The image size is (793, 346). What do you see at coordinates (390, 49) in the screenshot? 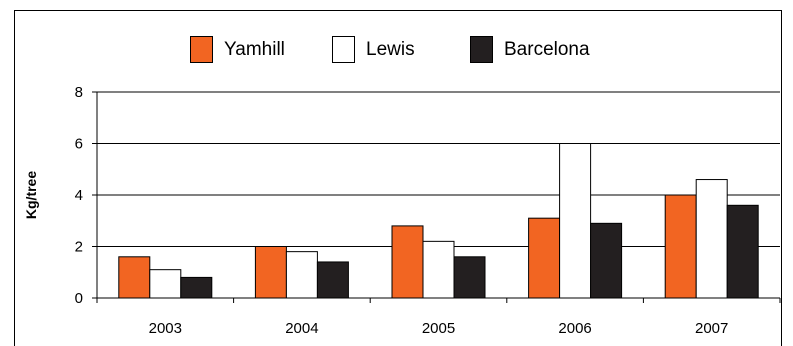
I see `legend-label-lewis: Lewis` at bounding box center [390, 49].